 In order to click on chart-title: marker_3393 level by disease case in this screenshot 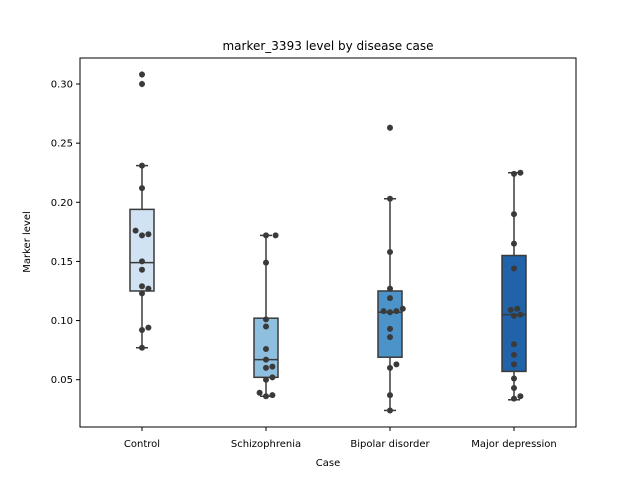, I will do `click(327, 46)`.